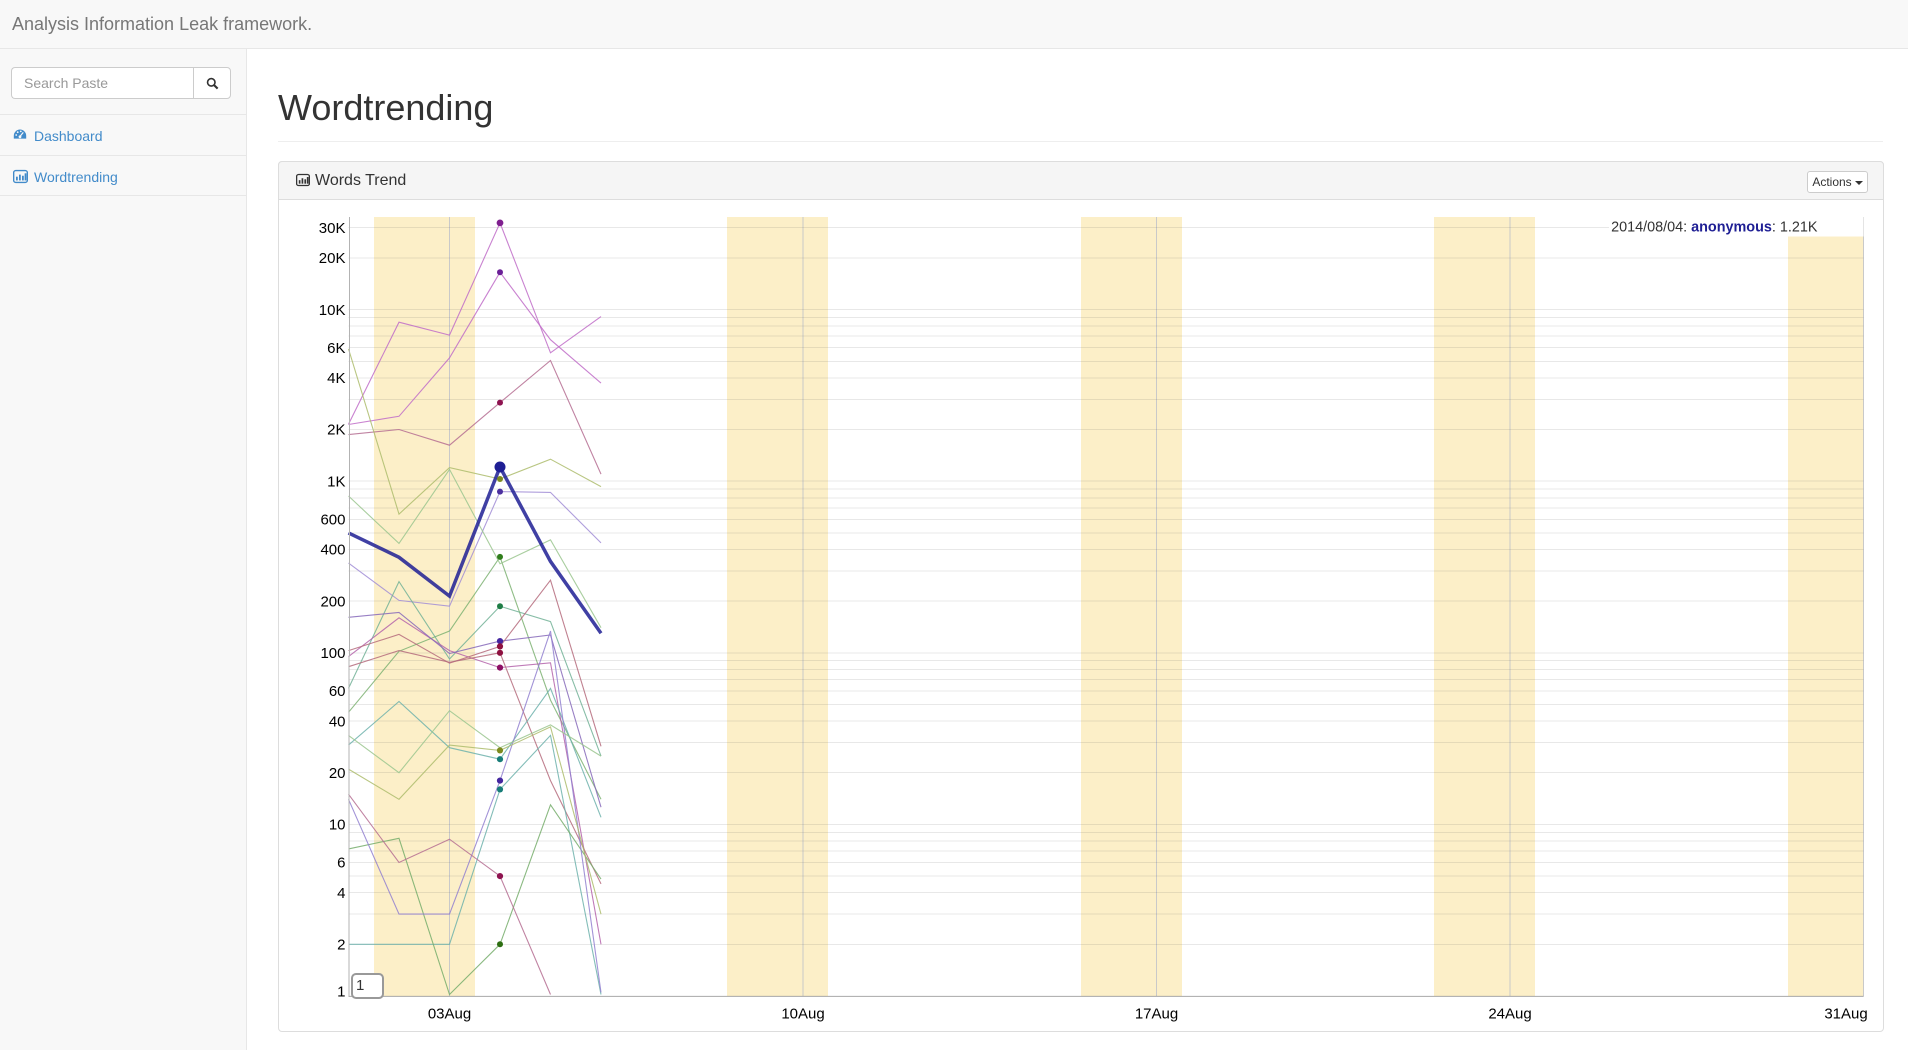  I want to click on svg-text: 60, so click(337, 691).